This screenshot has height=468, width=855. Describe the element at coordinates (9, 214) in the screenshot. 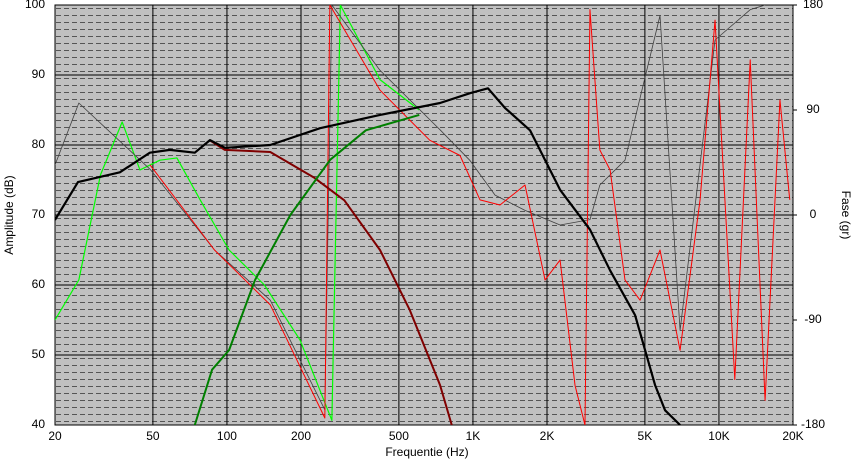

I see `y-axis-label: Amplitude (dB)` at that location.